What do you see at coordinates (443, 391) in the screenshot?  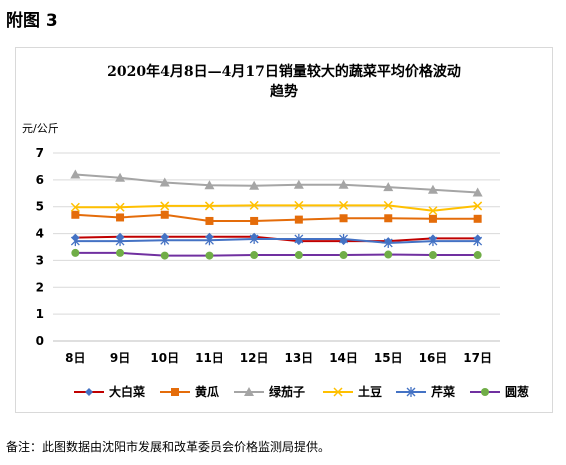 I see `legend-label: 芹菜` at bounding box center [443, 391].